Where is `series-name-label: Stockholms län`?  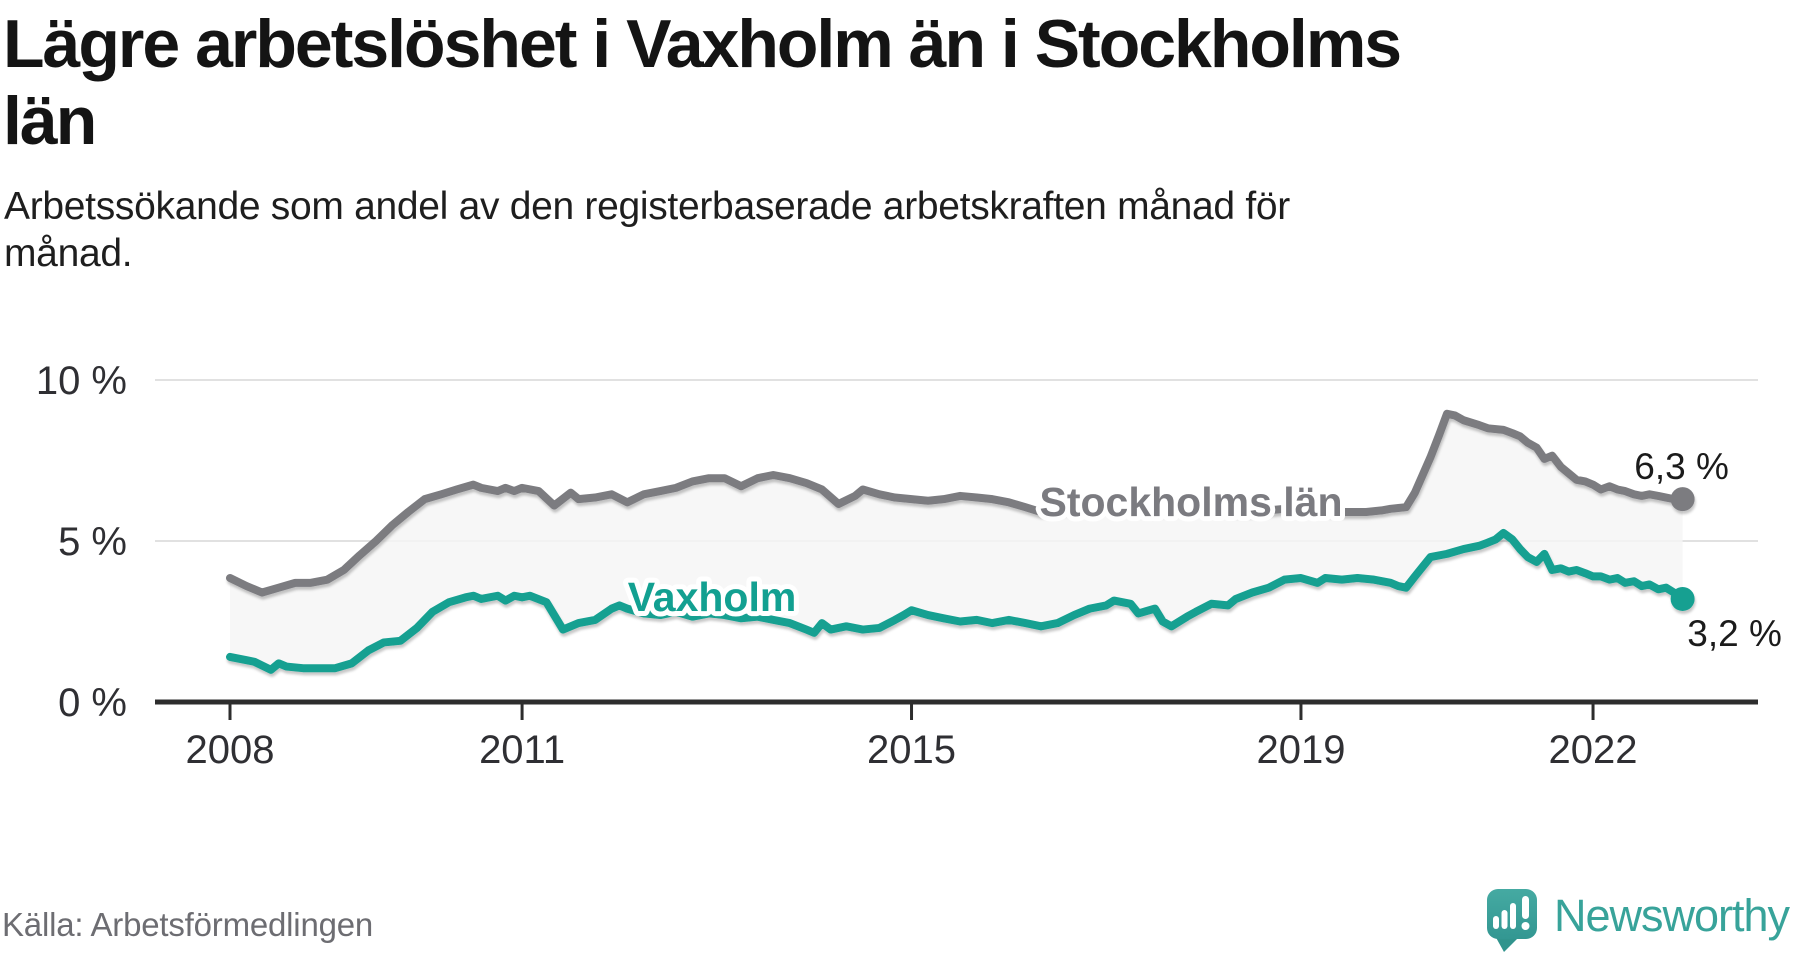
series-name-label: Stockholms län is located at coordinates (1190, 502).